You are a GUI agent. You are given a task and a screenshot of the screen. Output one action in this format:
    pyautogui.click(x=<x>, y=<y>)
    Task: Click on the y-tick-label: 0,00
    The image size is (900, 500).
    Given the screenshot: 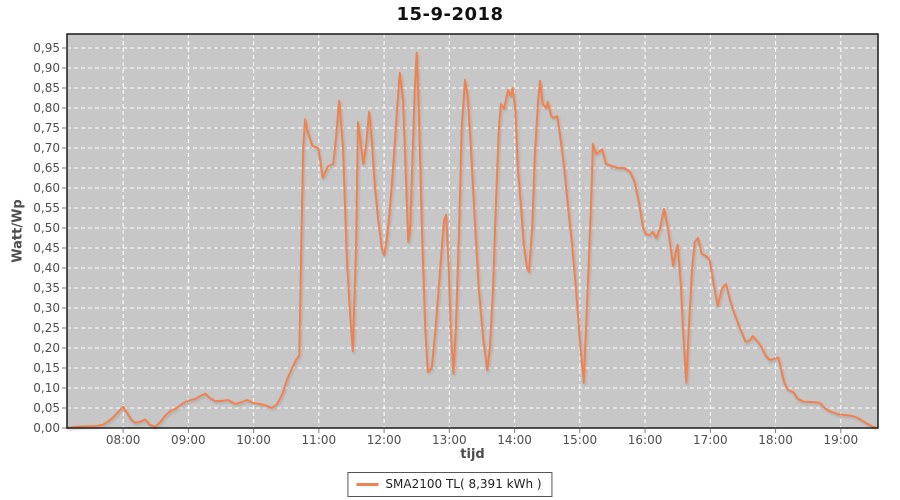 What is the action you would take?
    pyautogui.click(x=46, y=428)
    